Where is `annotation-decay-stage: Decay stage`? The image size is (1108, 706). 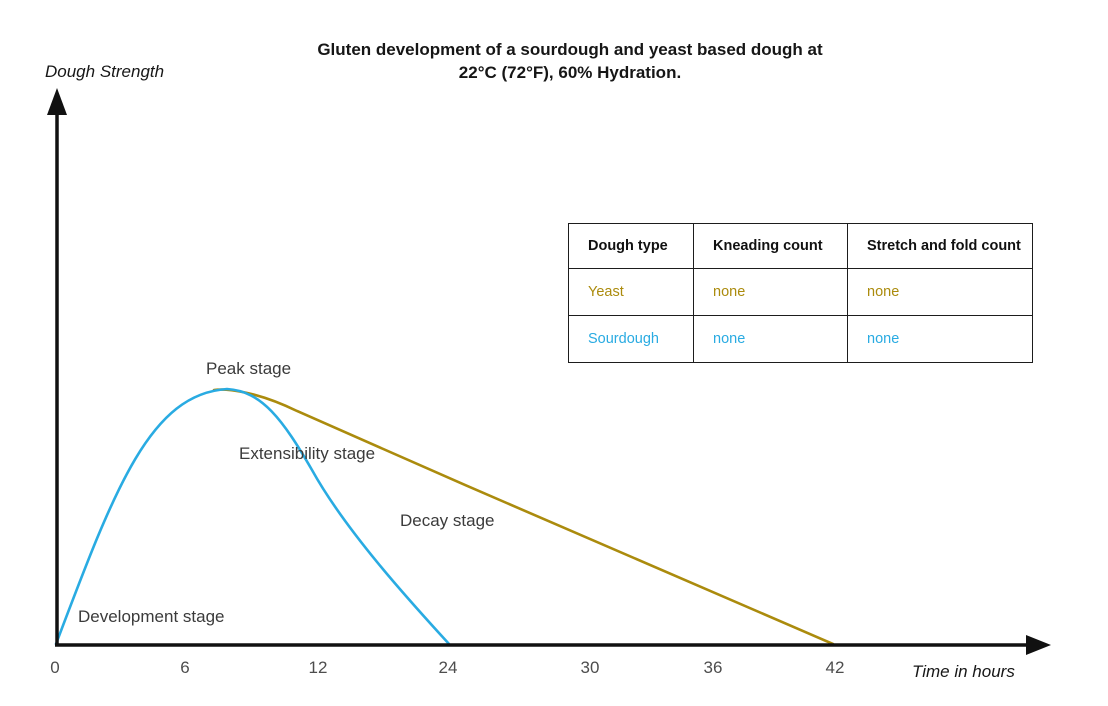
annotation-decay-stage: Decay stage is located at coordinates (447, 520).